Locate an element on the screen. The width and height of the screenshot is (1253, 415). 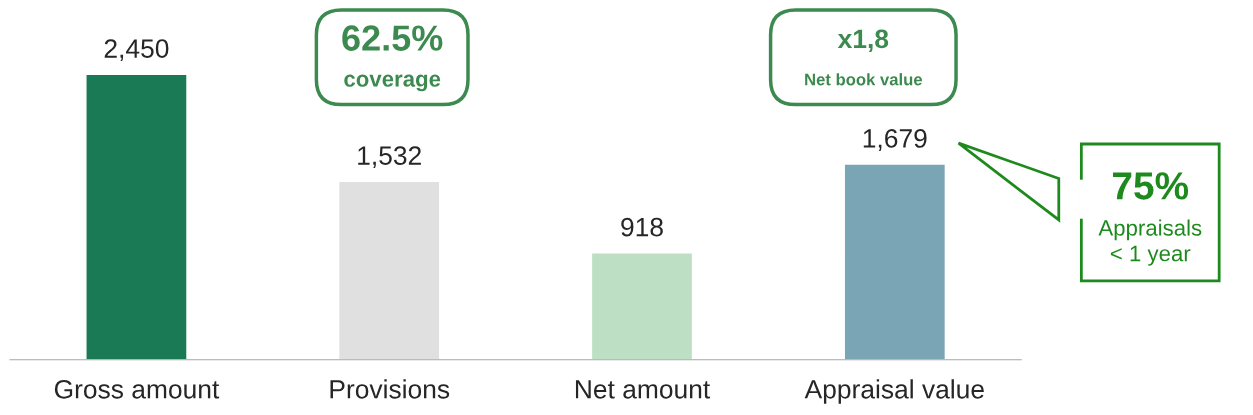
x-tick-label: Gross amount is located at coordinates (137, 389).